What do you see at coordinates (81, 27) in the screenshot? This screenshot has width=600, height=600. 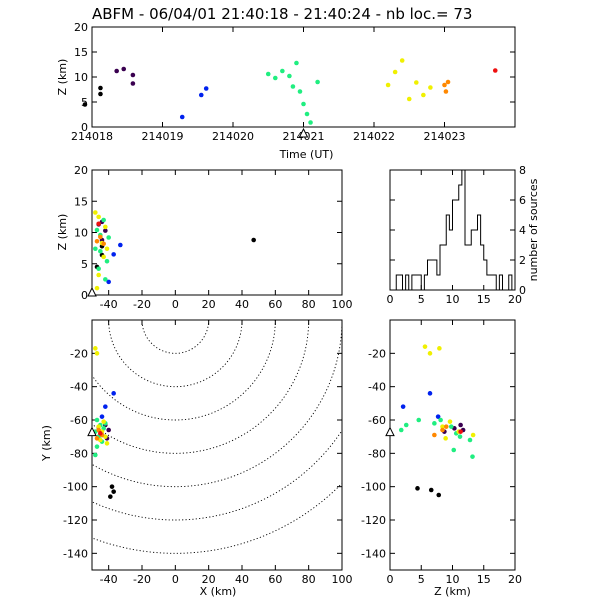 I see `time-y-tick-label: 20` at bounding box center [81, 27].